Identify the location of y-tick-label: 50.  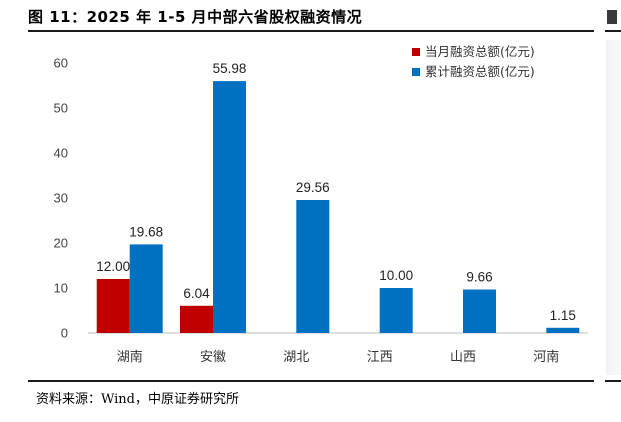
(61, 108).